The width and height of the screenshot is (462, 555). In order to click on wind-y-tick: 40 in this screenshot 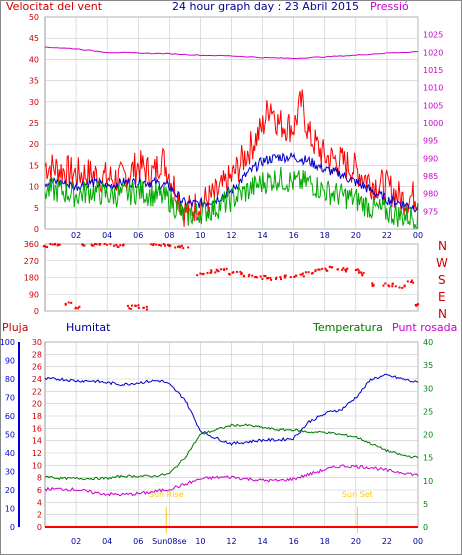, I will do `click(34, 59)`.